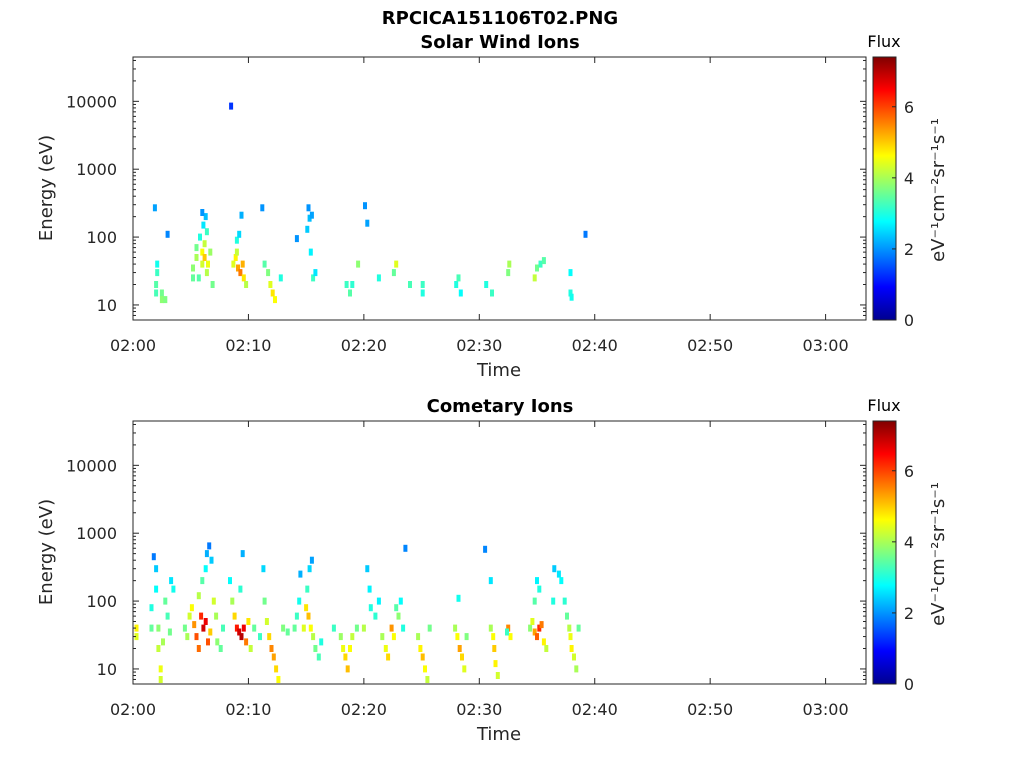 This screenshot has width=1024, height=768. What do you see at coordinates (91, 465) in the screenshot?
I see `y-tick-label: 10000` at bounding box center [91, 465].